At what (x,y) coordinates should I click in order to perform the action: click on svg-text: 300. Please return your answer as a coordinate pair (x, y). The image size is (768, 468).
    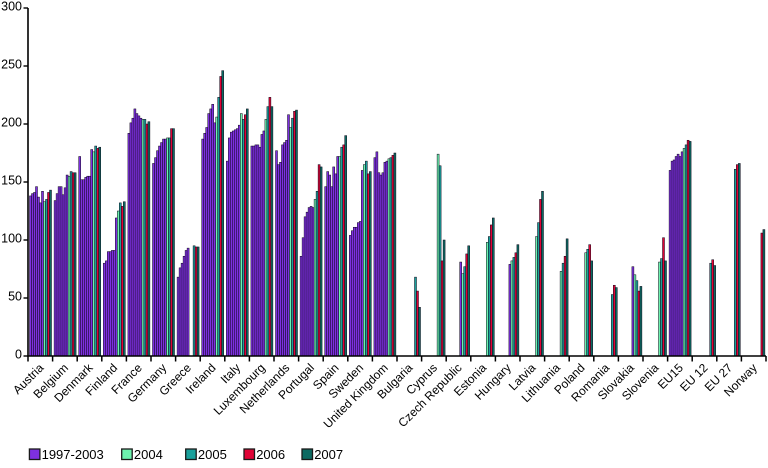
    Looking at the image, I should click on (11, 7).